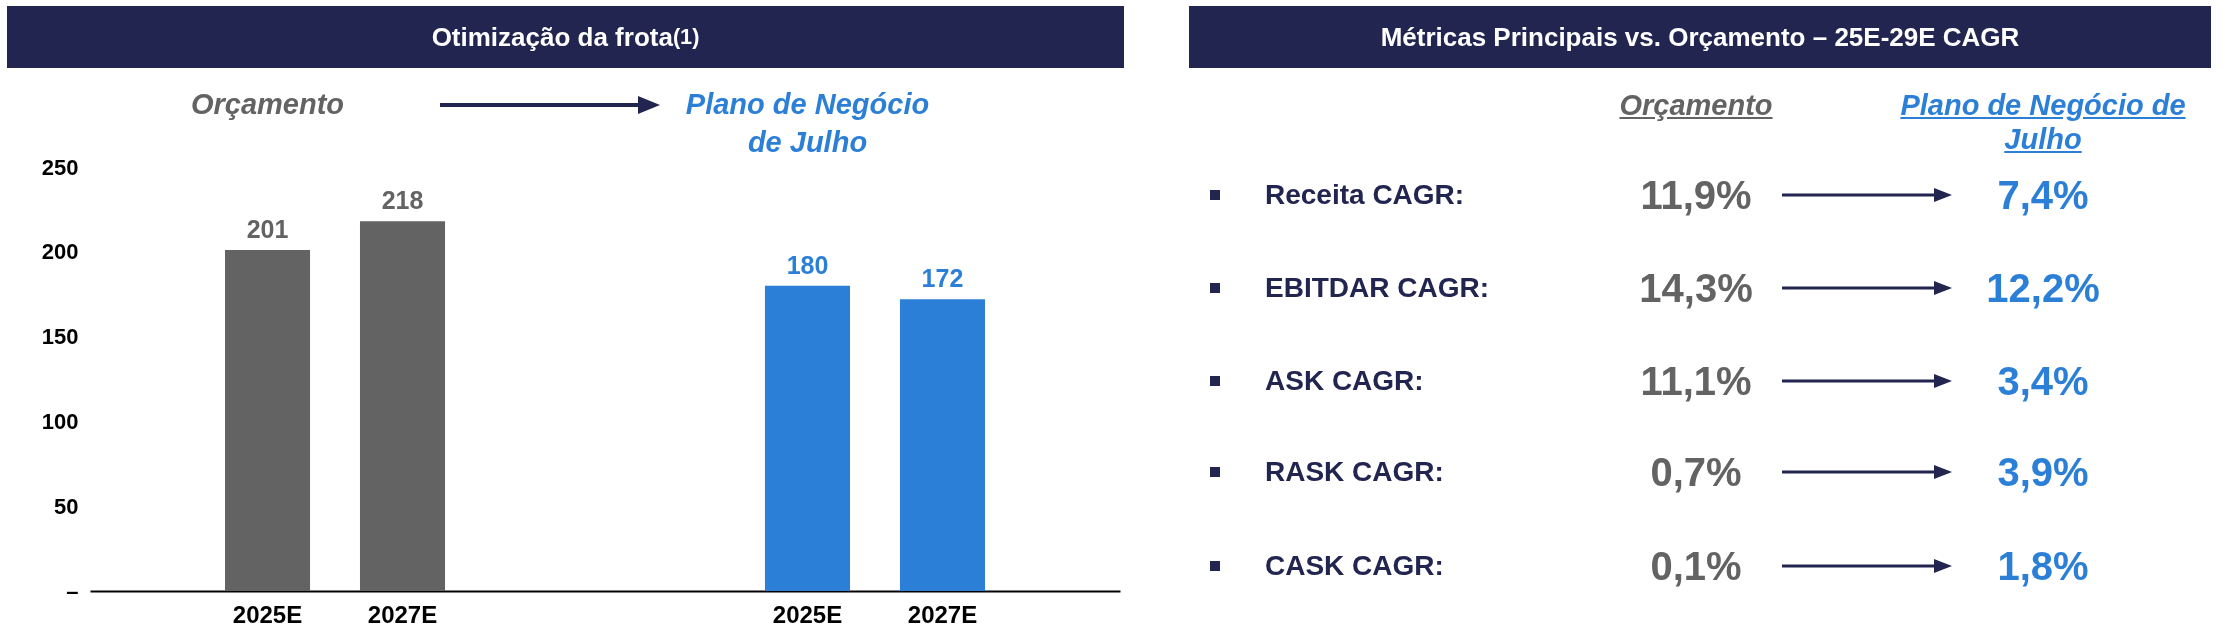 The width and height of the screenshot is (2232, 638). Describe the element at coordinates (66, 506) in the screenshot. I see `y-tick-label: 50` at that location.